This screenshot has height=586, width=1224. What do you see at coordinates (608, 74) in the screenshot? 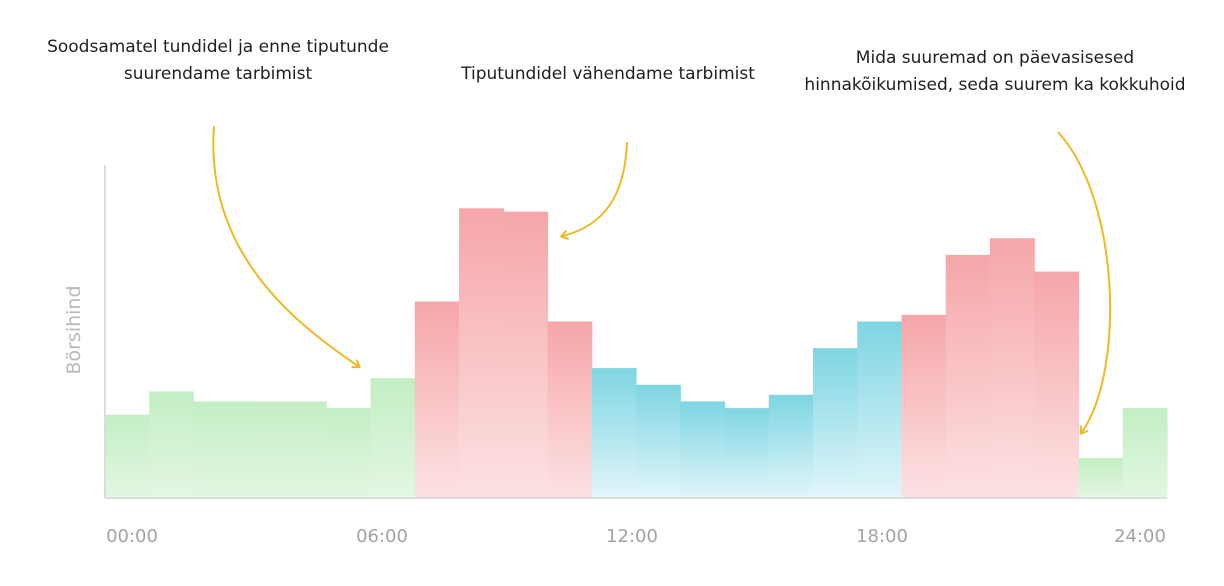
I see `annotation-peak-hours: Tiputundidel vähendame tarbimist` at bounding box center [608, 74].